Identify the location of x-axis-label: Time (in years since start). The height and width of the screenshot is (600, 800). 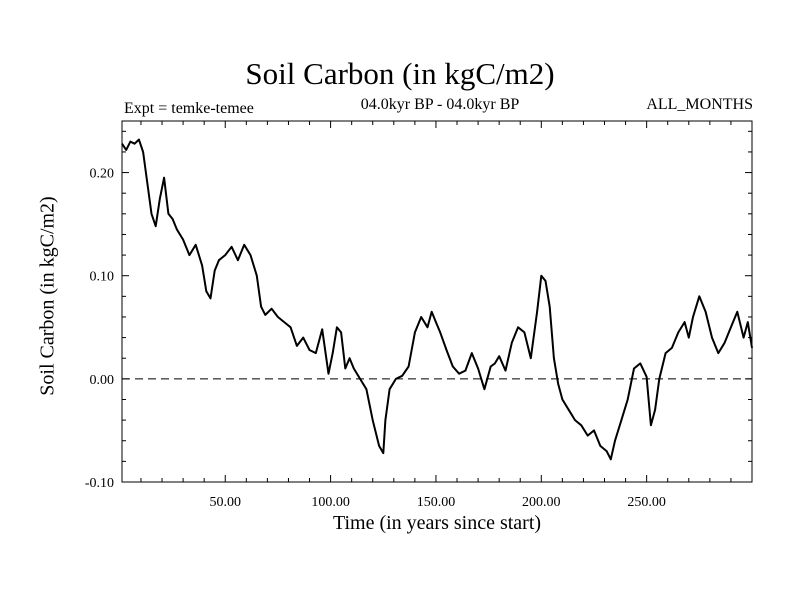
(437, 523).